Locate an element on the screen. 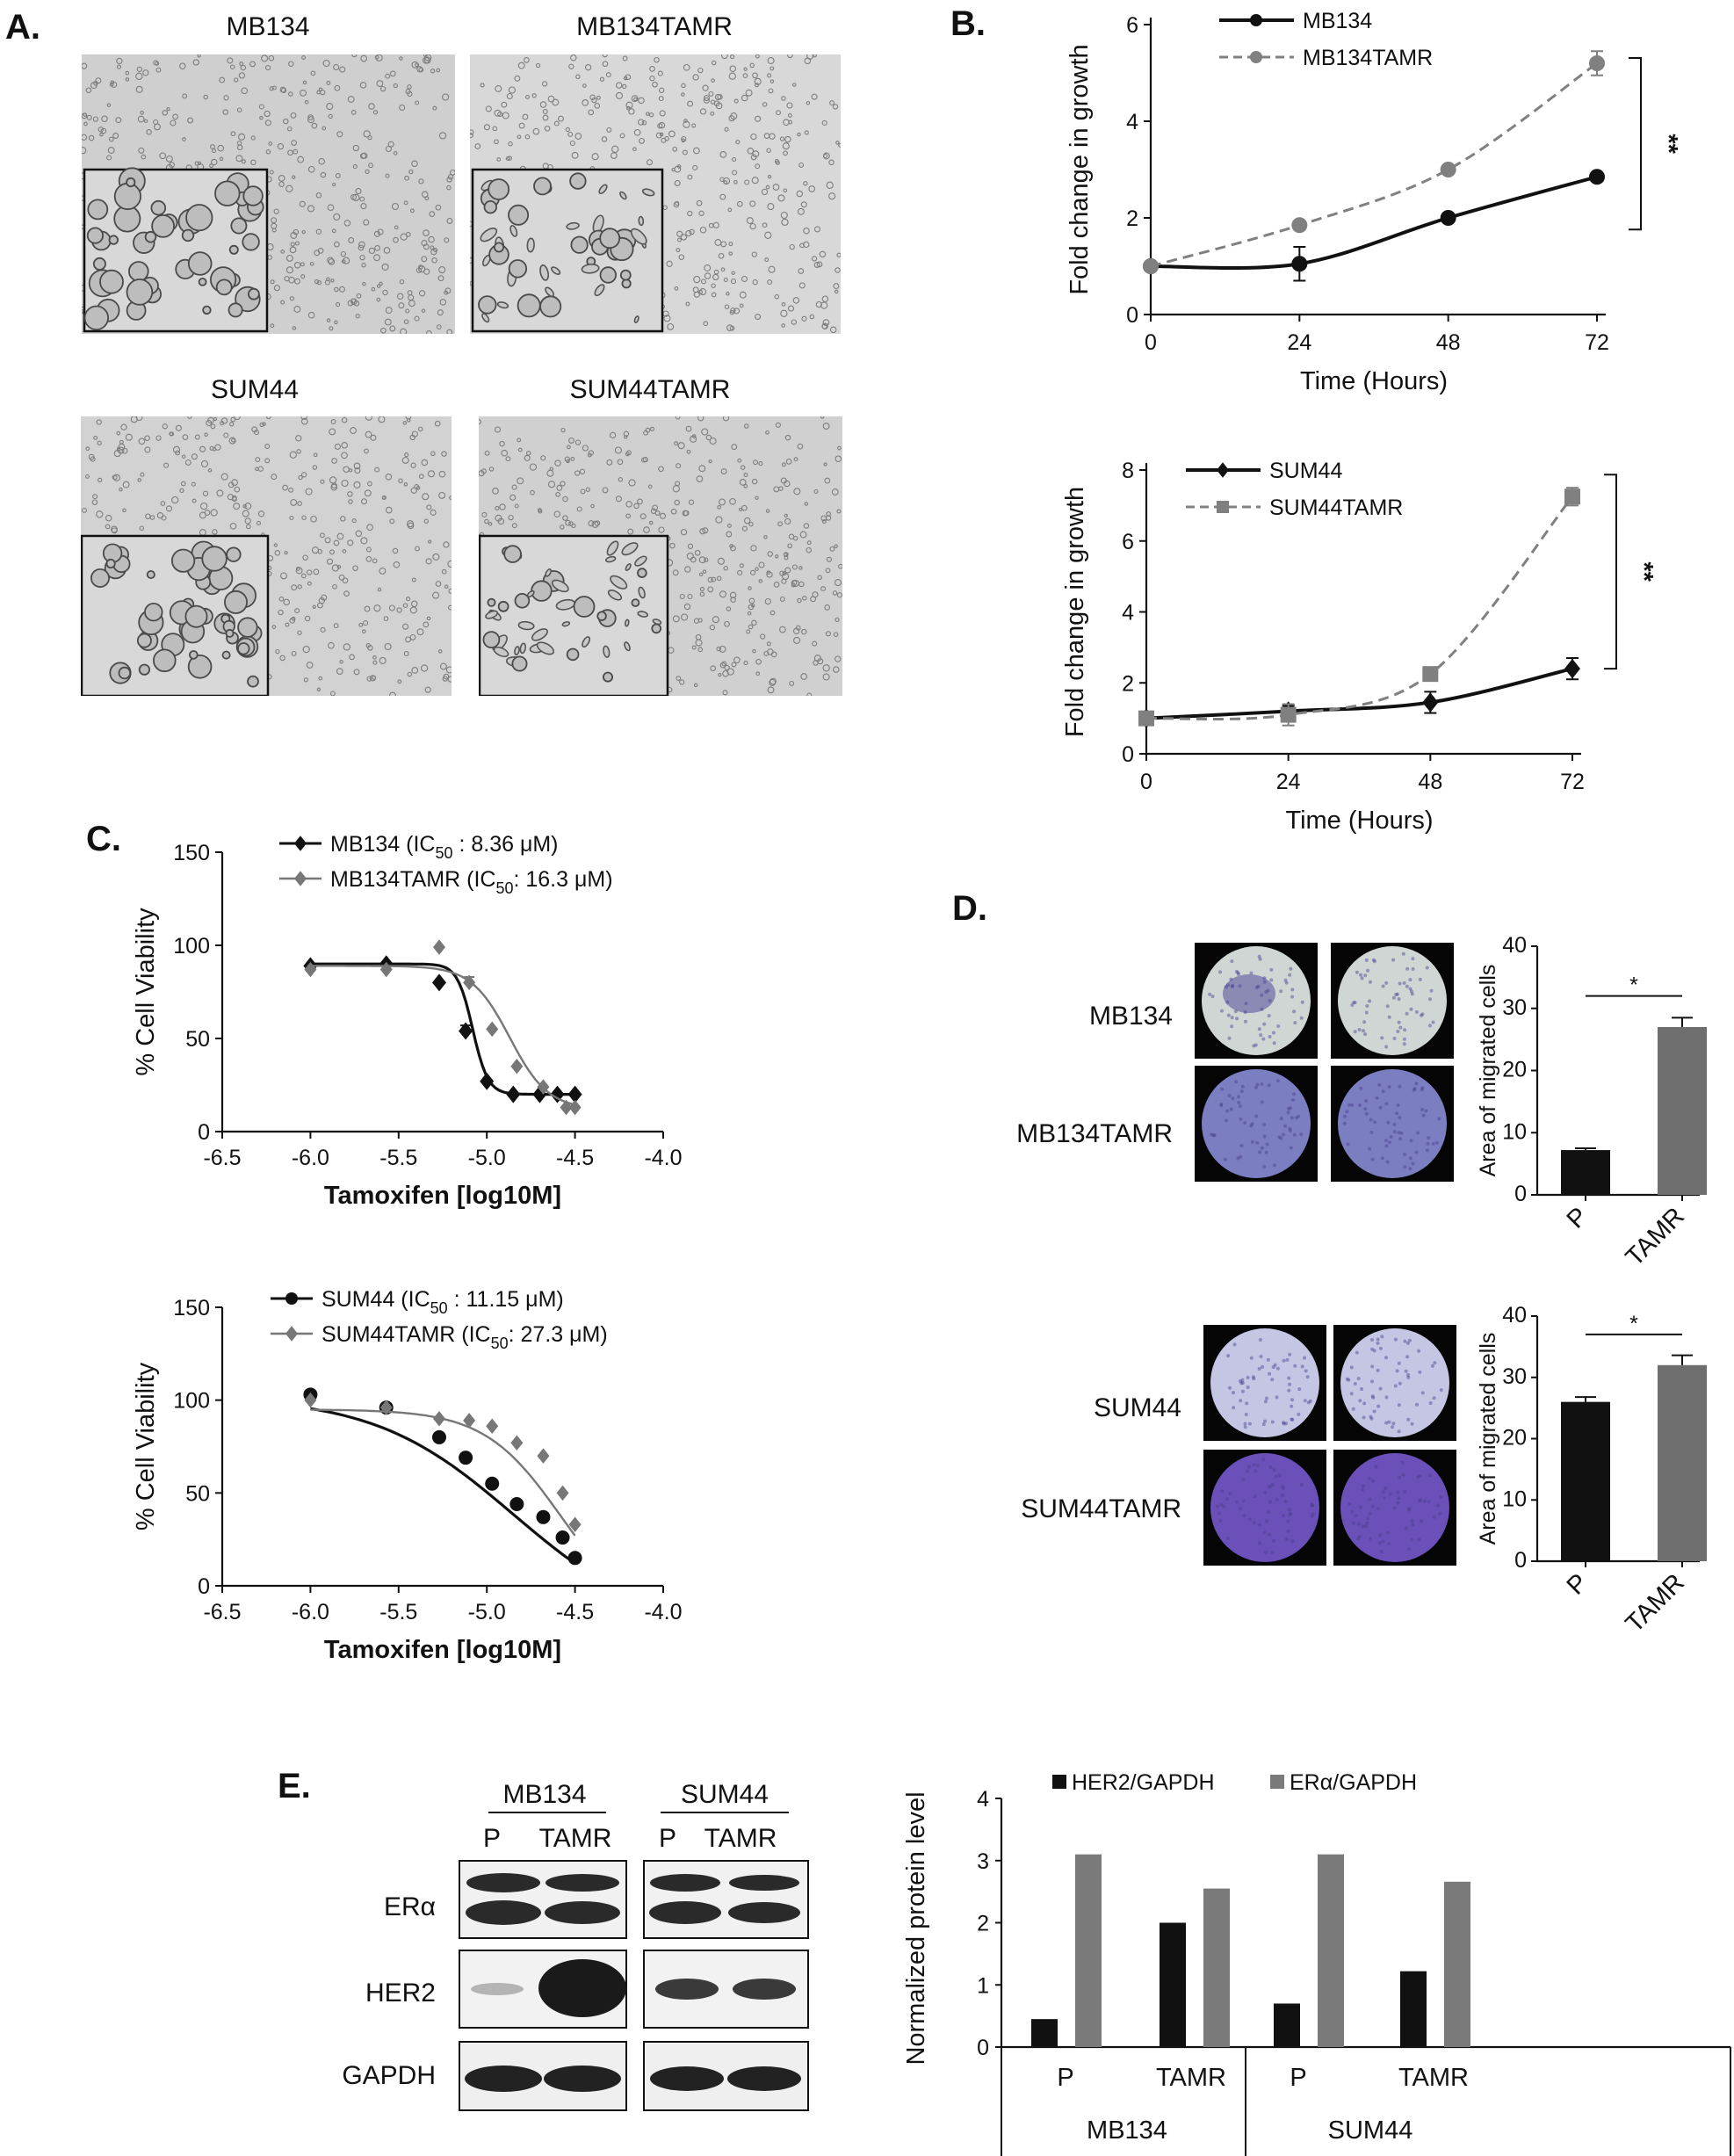  y-tick-label: 8 is located at coordinates (1128, 471).